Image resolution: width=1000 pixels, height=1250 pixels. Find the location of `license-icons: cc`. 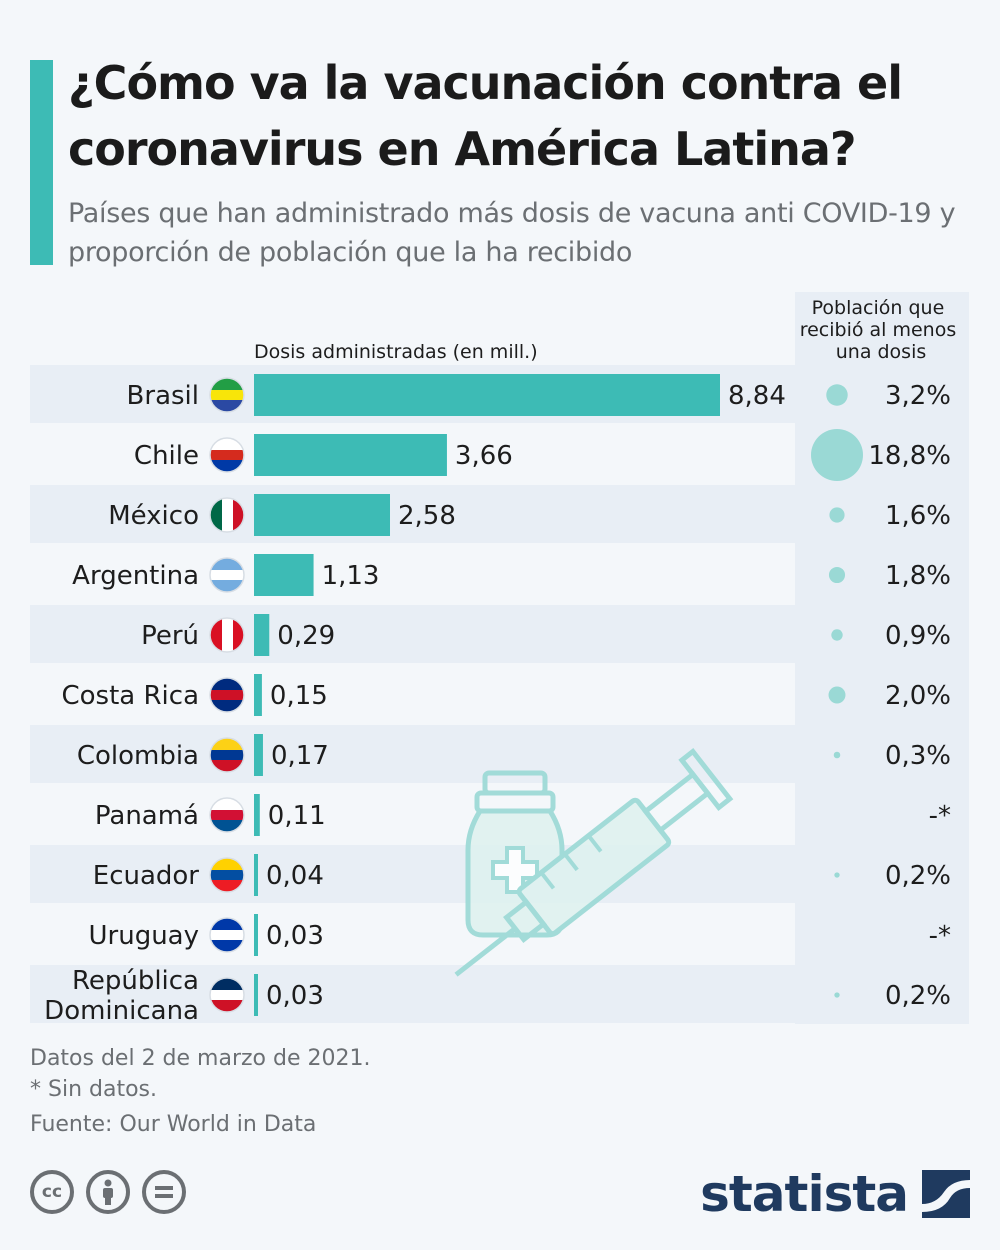

license-icons: cc is located at coordinates (108, 1192).